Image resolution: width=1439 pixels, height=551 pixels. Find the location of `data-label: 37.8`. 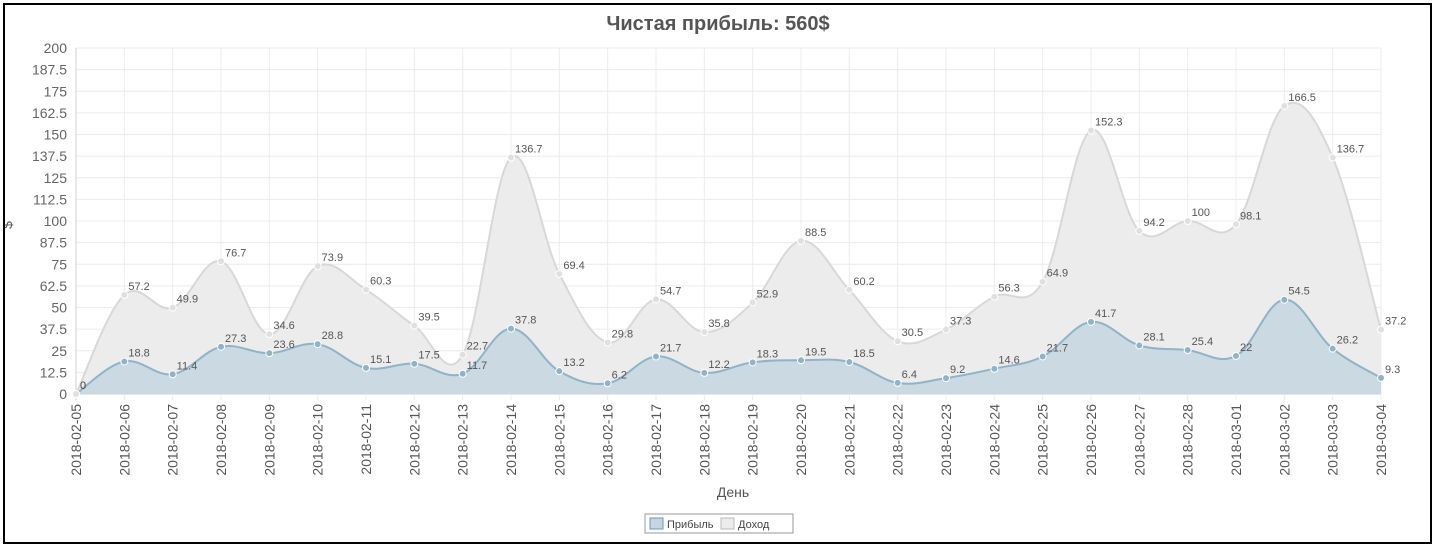

data-label: 37.8 is located at coordinates (525, 321).